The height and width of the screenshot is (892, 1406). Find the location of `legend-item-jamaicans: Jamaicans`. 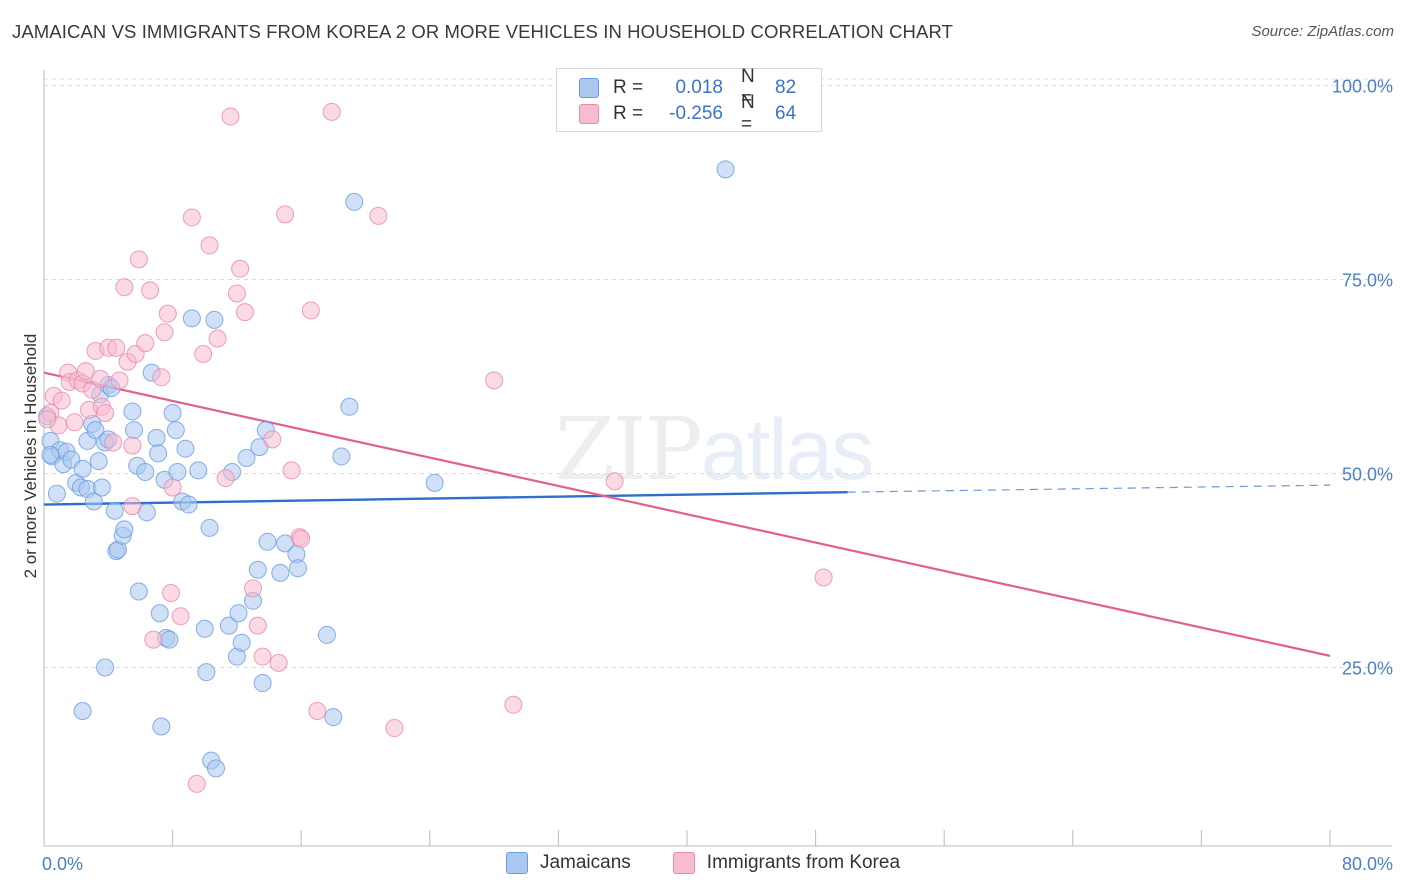

legend-item-jamaicans: Jamaicans is located at coordinates (568, 863).